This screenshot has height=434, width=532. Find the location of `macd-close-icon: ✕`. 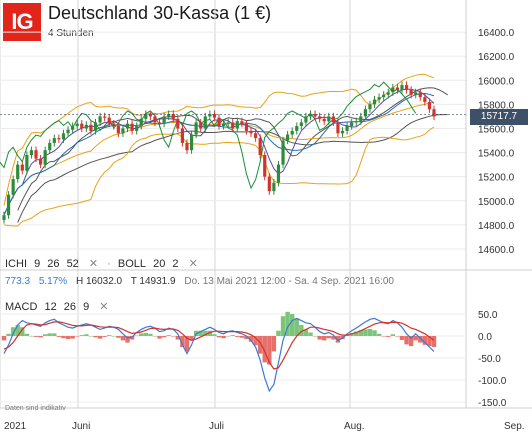

macd-close-icon: ✕ is located at coordinates (104, 307).